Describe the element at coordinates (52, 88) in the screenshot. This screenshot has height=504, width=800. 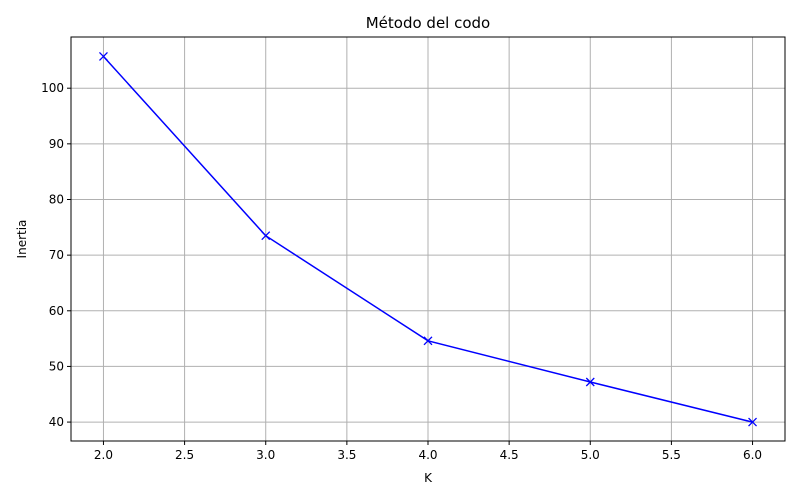
I see `y-tick-label: 100` at that location.